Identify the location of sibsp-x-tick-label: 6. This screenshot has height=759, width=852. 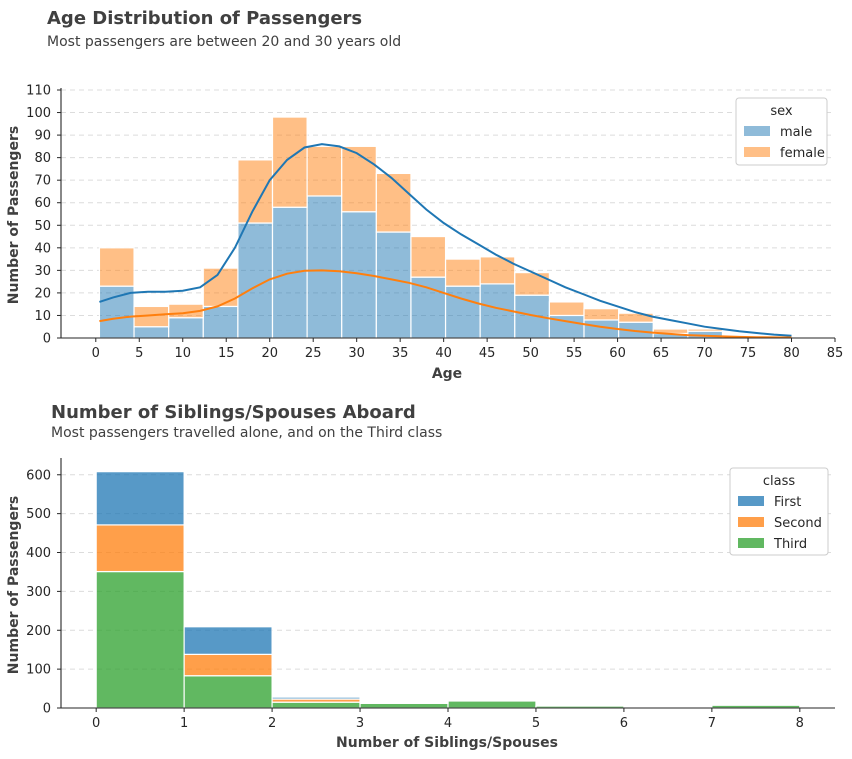
(624, 723).